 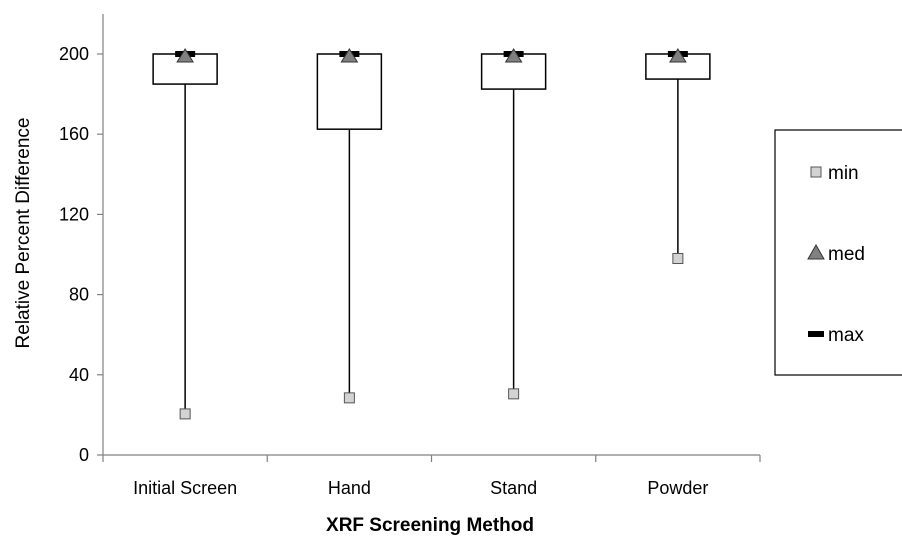 What do you see at coordinates (816, 251) in the screenshot?
I see `legend-med-swatch` at bounding box center [816, 251].